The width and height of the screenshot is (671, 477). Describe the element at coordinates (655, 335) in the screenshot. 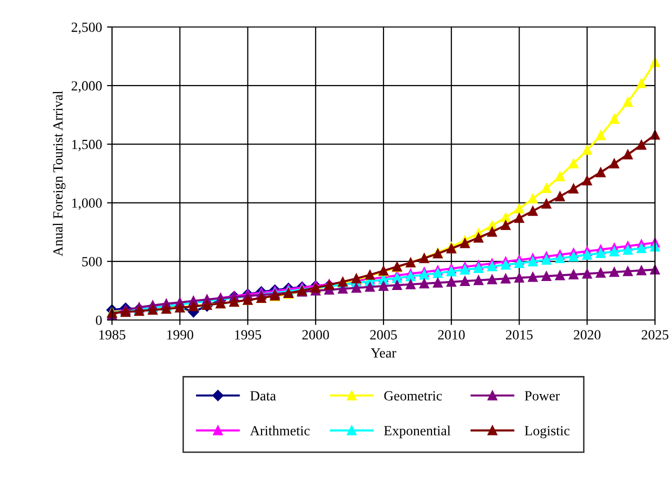

I see `x-tick-label: 2025` at that location.